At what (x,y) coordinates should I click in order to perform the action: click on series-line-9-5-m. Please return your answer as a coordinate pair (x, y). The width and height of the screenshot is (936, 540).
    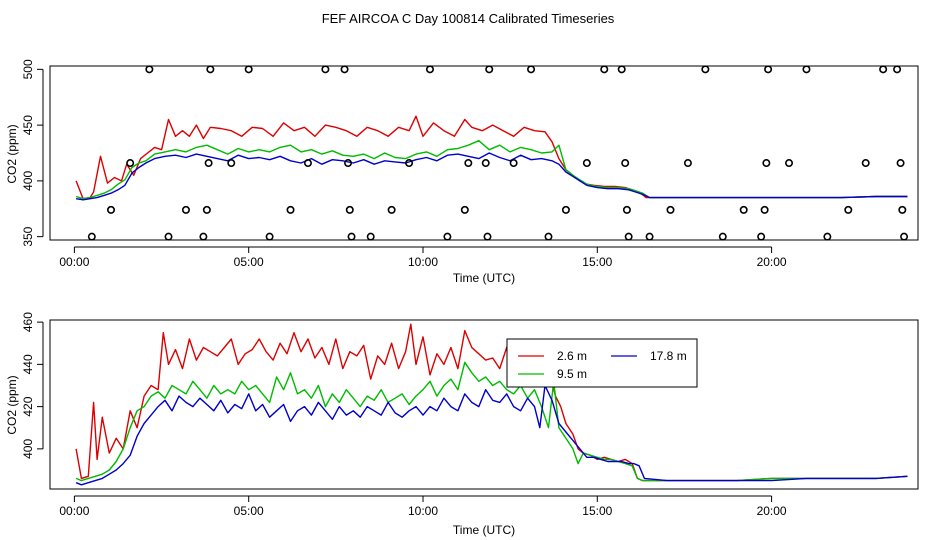
    Looking at the image, I should click on (491, 169).